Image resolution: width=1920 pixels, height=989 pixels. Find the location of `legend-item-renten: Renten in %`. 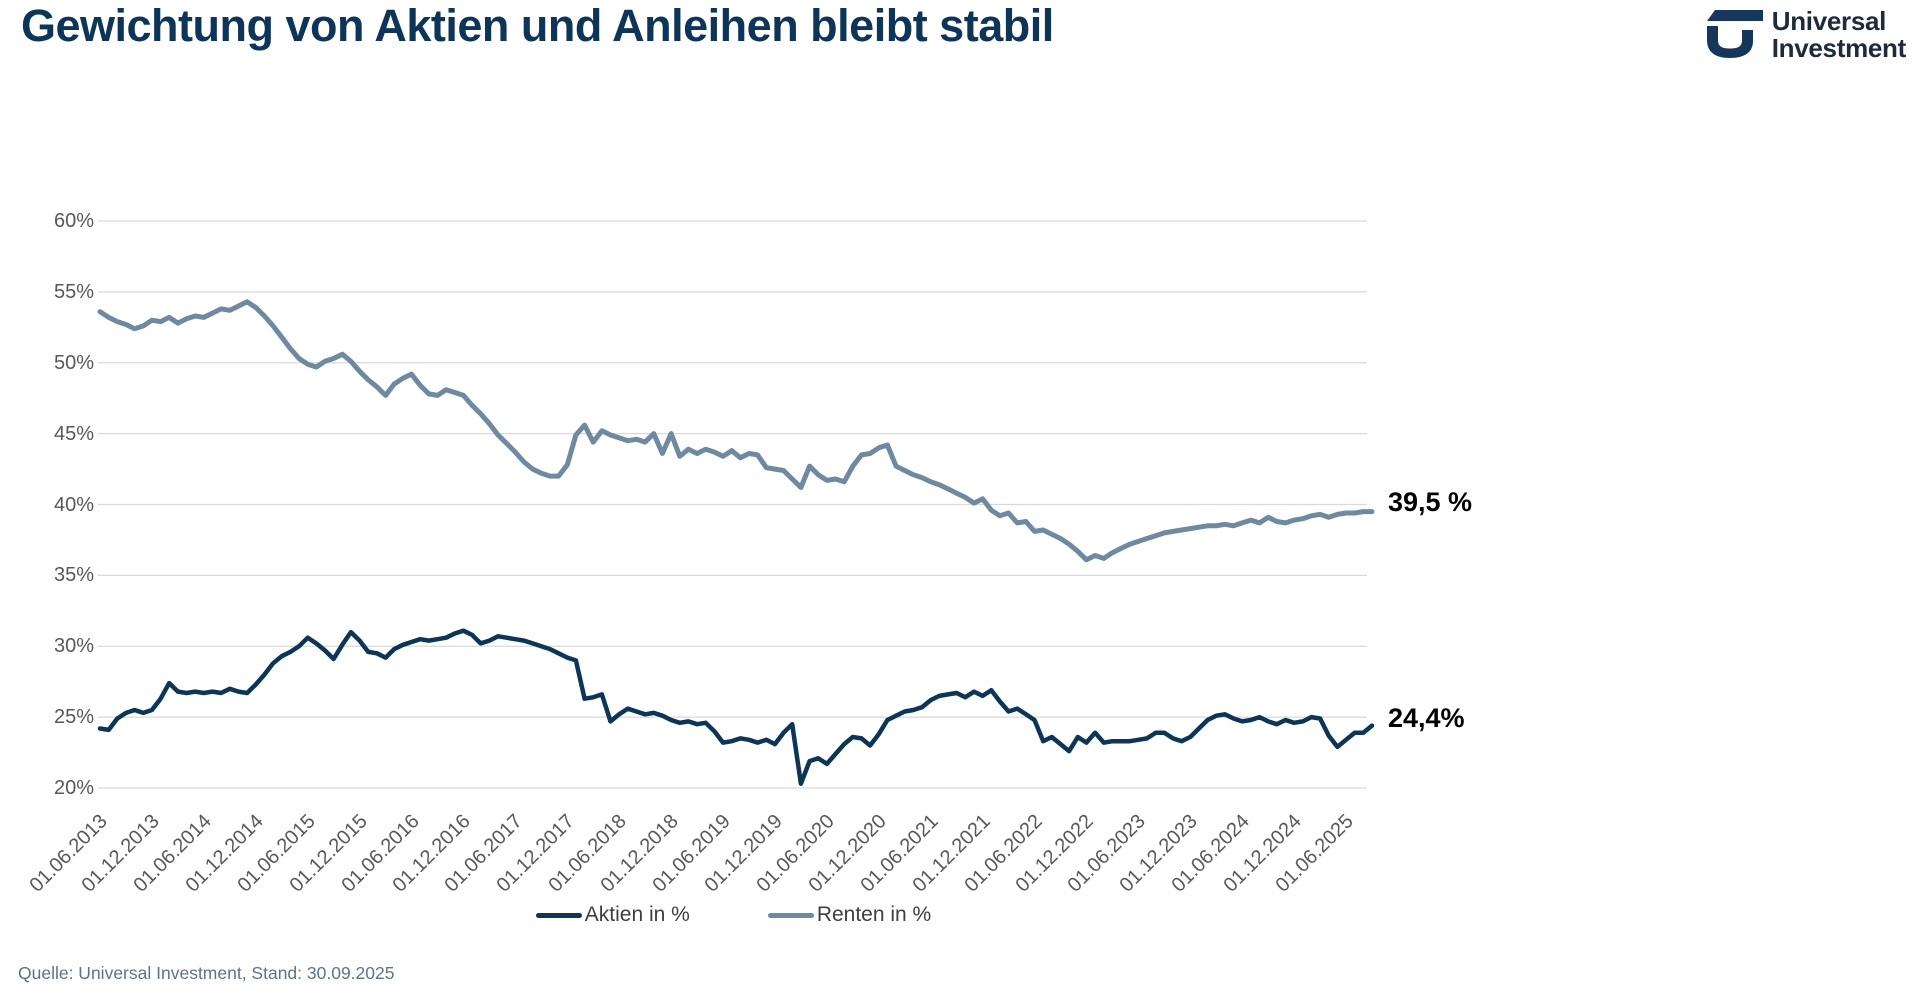

legend-item-renten: Renten in % is located at coordinates (849, 915).